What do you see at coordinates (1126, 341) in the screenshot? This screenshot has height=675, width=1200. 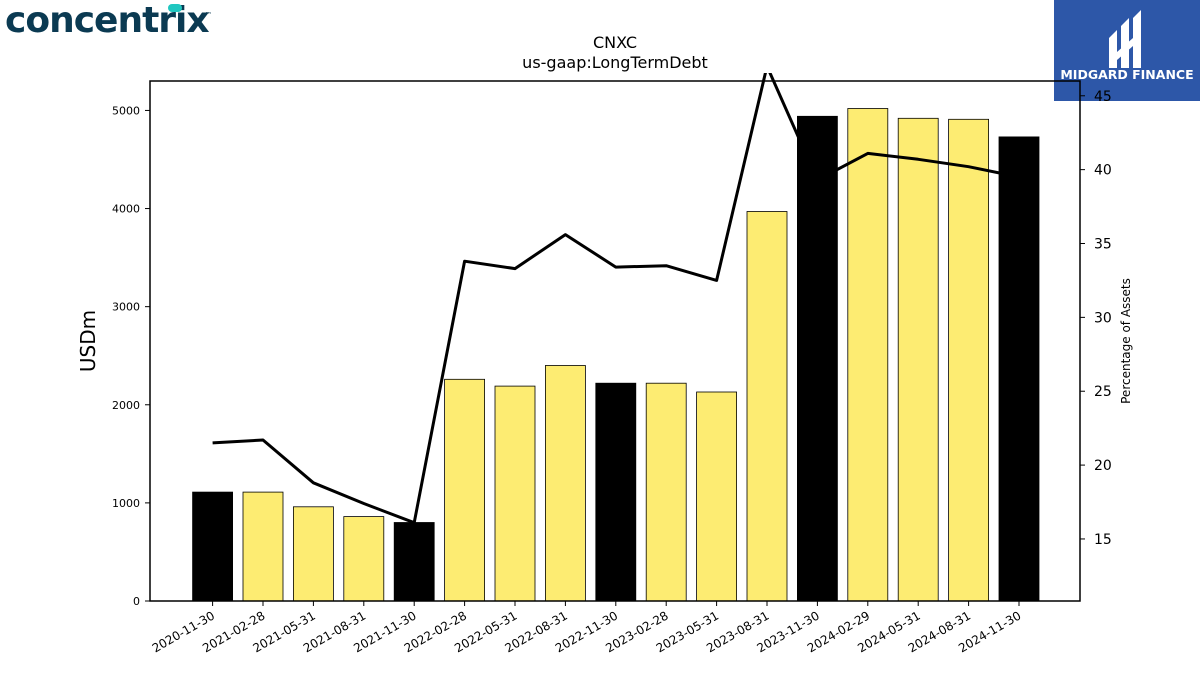 I see `y2-axis-label: Percentage of Assets` at bounding box center [1126, 341].